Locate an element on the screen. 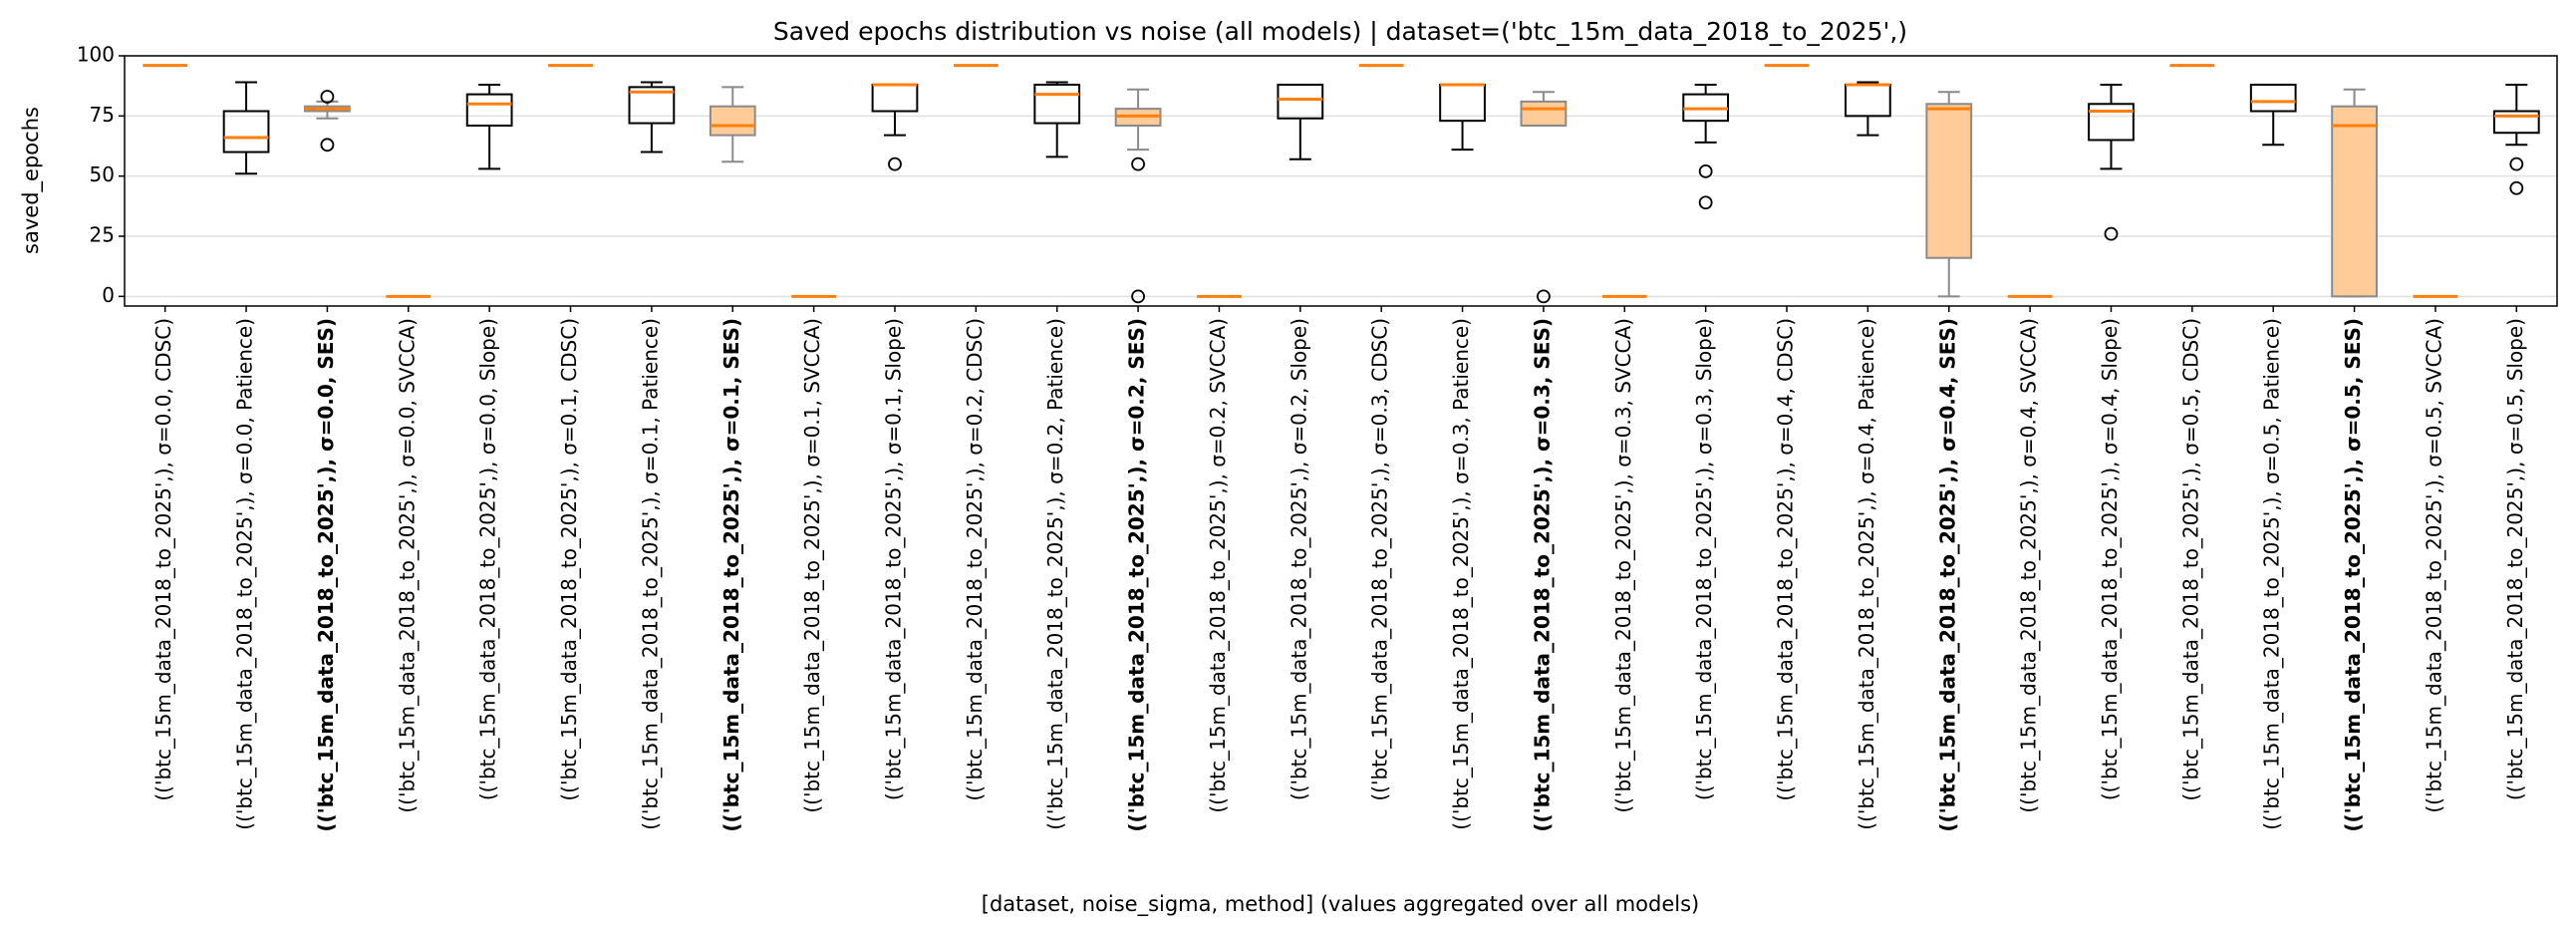 The height and width of the screenshot is (931, 2576). y-tick-label: 100 is located at coordinates (96, 55).